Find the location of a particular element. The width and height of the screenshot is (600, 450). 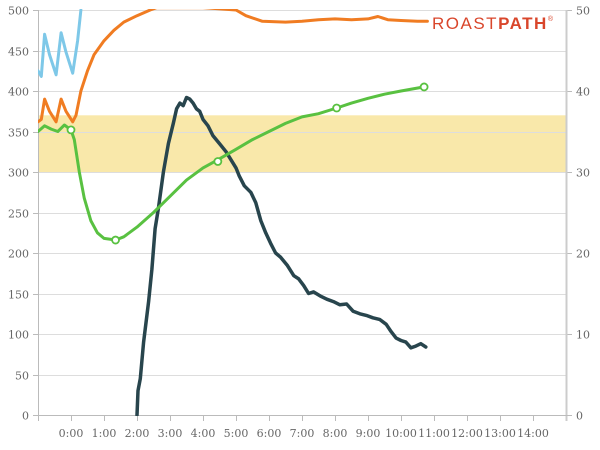

left-axis-label: 500 is located at coordinates (18, 11).